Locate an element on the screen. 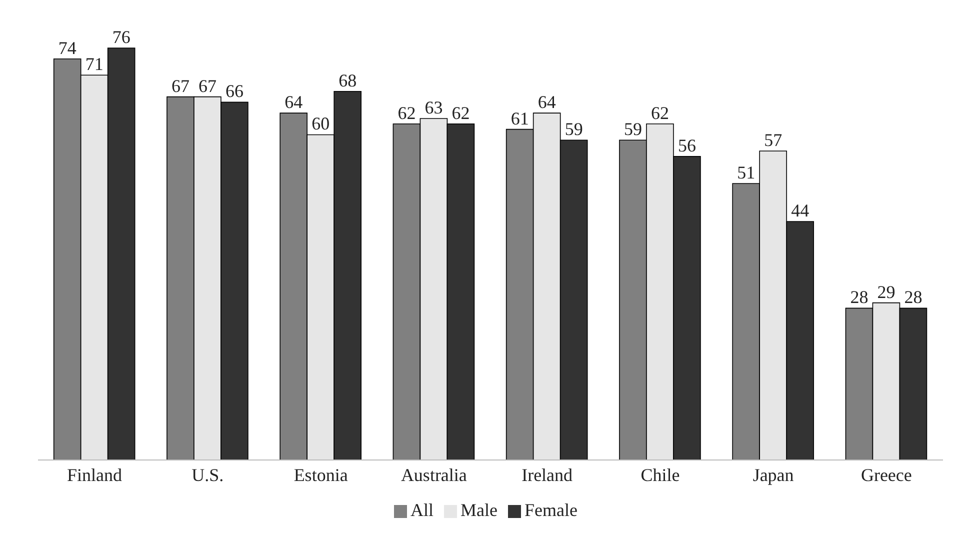 Image resolution: width=961 pixels, height=539 pixels. x-tick-label: U.S. is located at coordinates (208, 474).